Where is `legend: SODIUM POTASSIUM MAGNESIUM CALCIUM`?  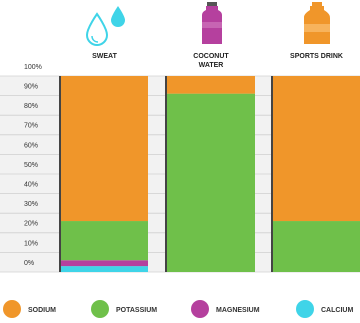 legend: SODIUM POTASSIUM MAGNESIUM CALCIUM is located at coordinates (178, 309).